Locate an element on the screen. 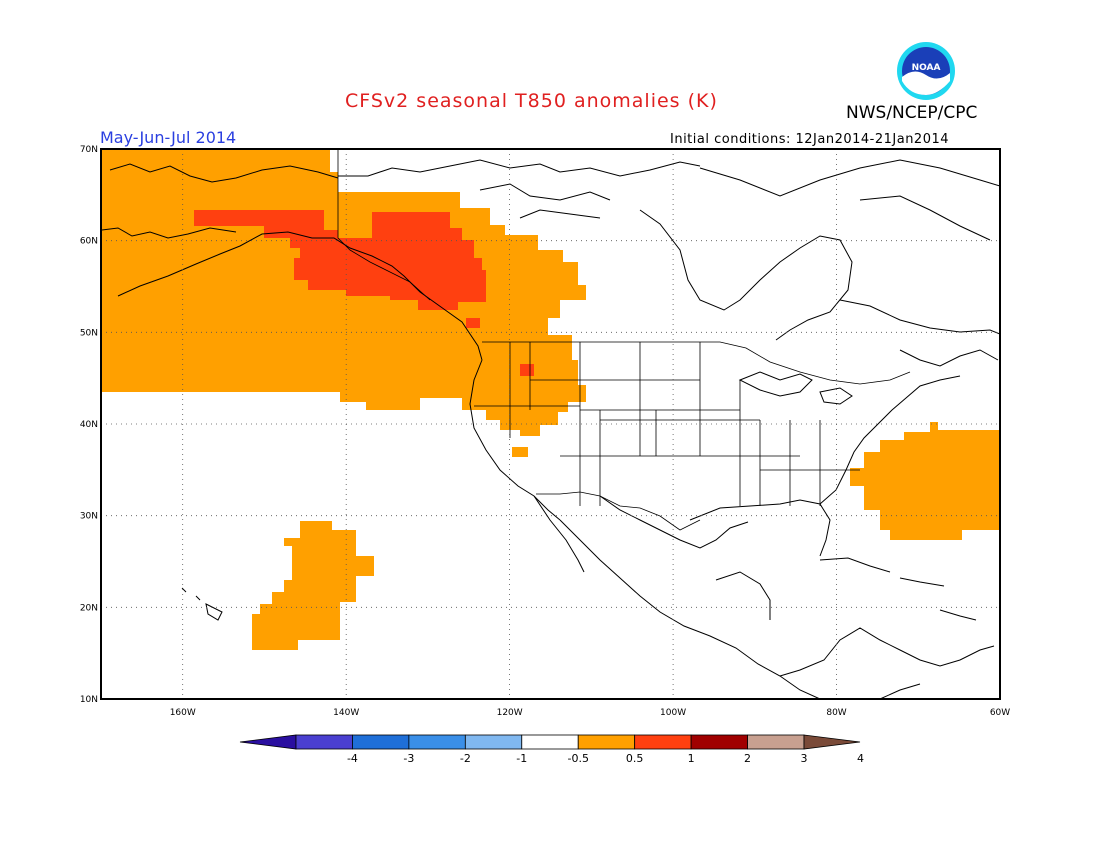 The height and width of the screenshot is (850, 1100). anomaly-region-western-atlantic is located at coordinates (925, 481).